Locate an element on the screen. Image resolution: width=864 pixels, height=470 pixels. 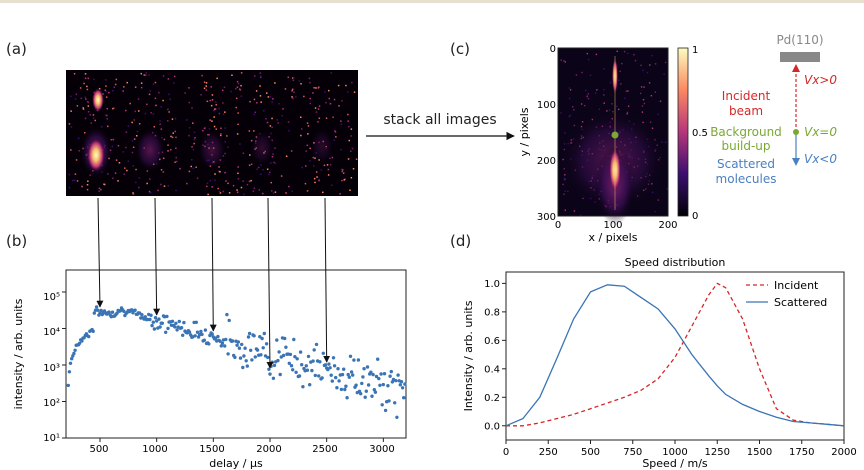
incident-label-line1: Incident is located at coordinates (746, 96).